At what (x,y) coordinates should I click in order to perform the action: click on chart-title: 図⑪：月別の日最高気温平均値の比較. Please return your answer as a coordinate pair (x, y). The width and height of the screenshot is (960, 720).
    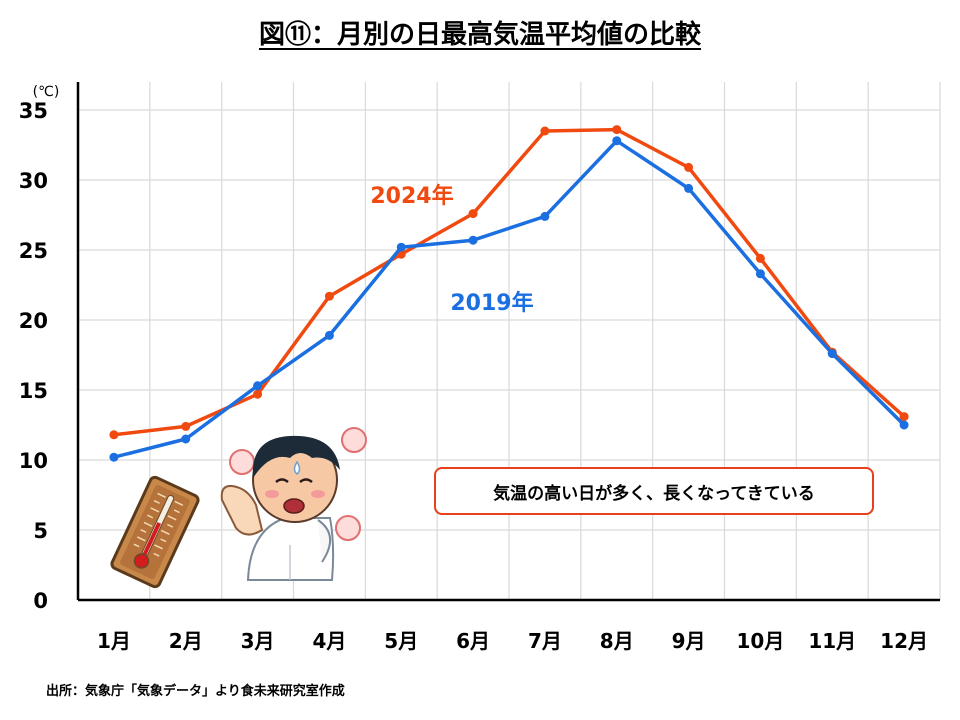
    Looking at the image, I should click on (479, 35).